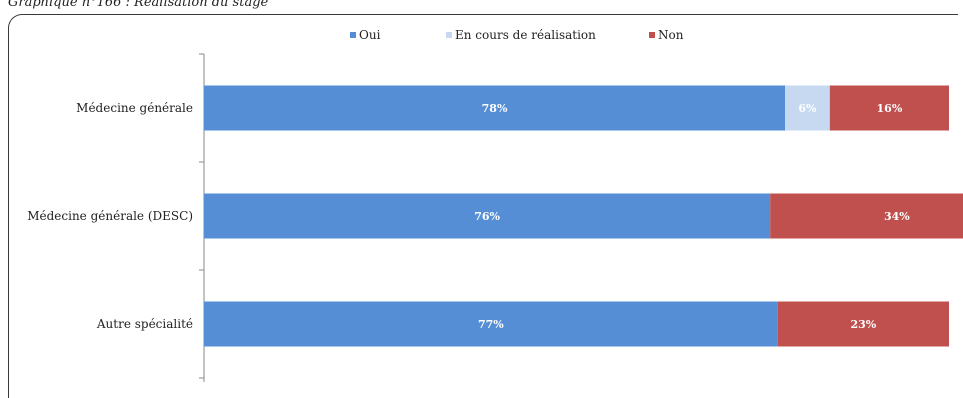 The width and height of the screenshot is (963, 398). I want to click on legend-swatch-non, so click(652, 35).